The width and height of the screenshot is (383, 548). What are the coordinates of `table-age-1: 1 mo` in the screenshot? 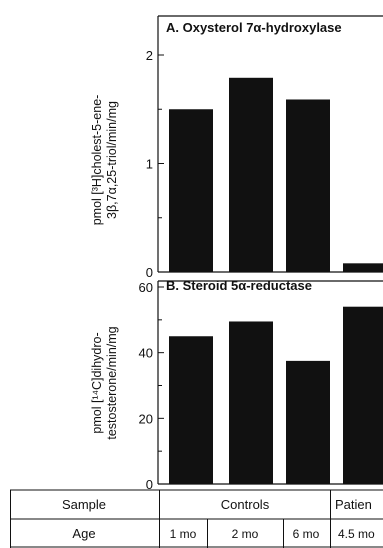 It's located at (183, 534).